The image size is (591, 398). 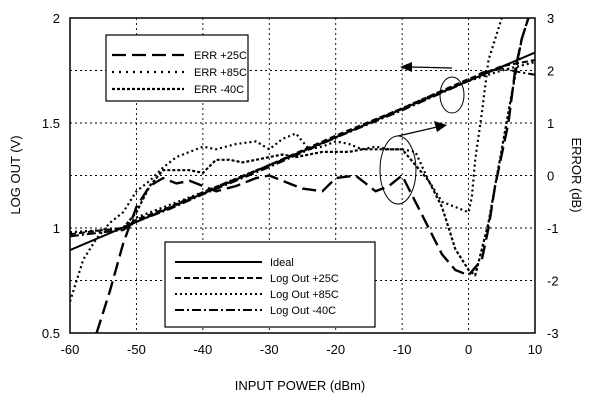 What do you see at coordinates (300, 385) in the screenshot?
I see `x-axis-title: INPUT POWER (dBm)` at bounding box center [300, 385].